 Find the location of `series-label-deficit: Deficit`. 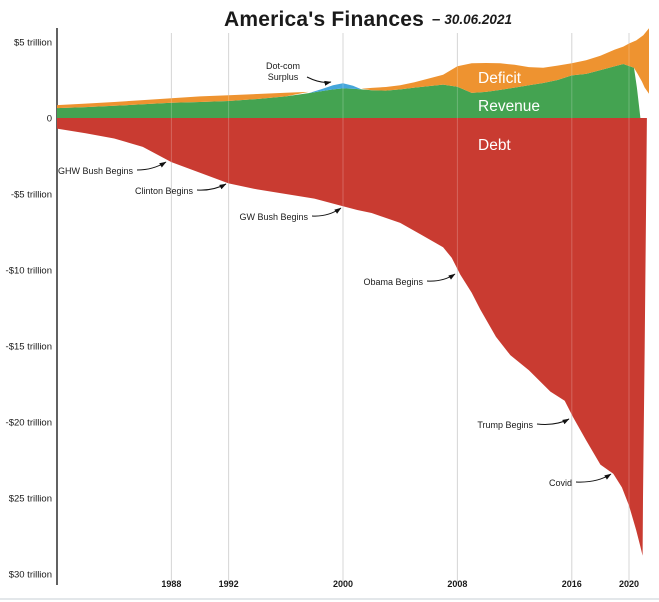

series-label-deficit: Deficit is located at coordinates (500, 78).